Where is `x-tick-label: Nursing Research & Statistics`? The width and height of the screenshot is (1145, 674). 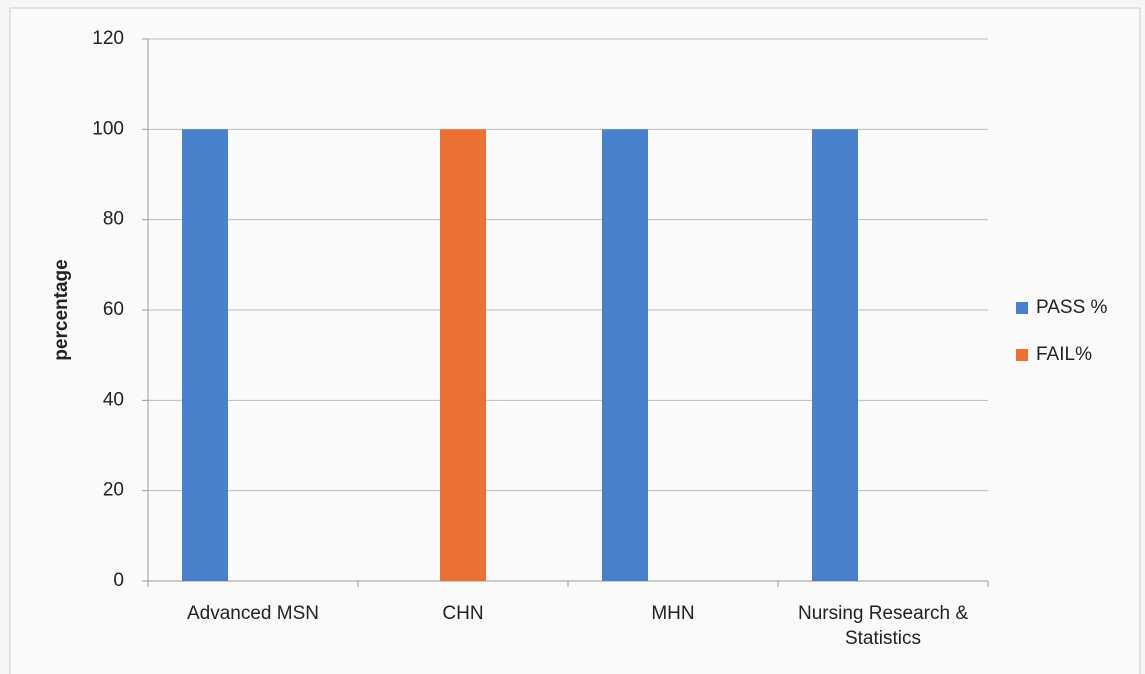
x-tick-label: Nursing Research & Statistics is located at coordinates (883, 626).